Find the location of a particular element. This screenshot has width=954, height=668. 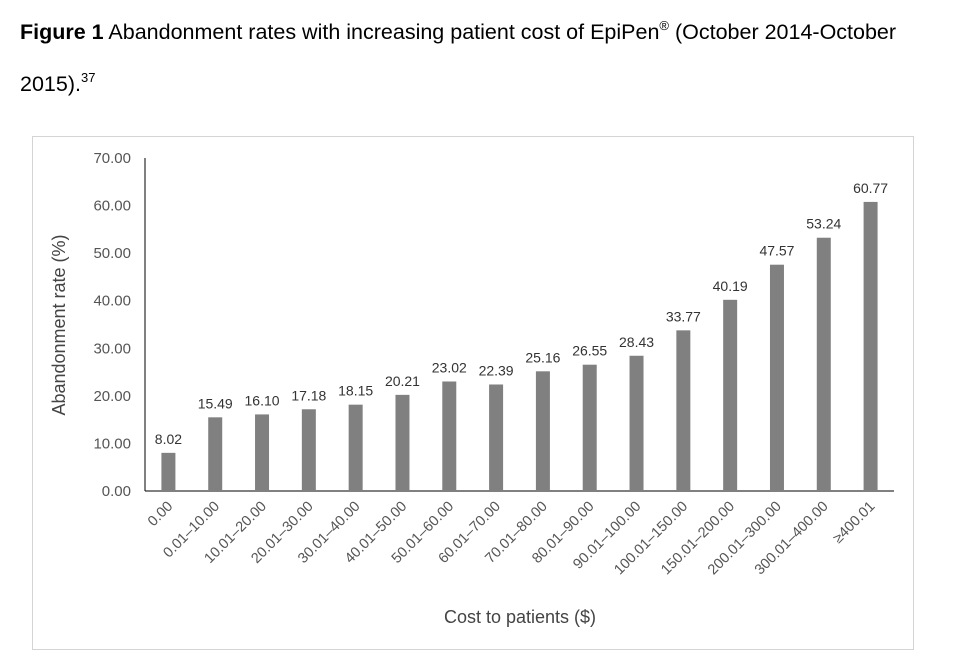

reference-number: 37 is located at coordinates (88, 77).